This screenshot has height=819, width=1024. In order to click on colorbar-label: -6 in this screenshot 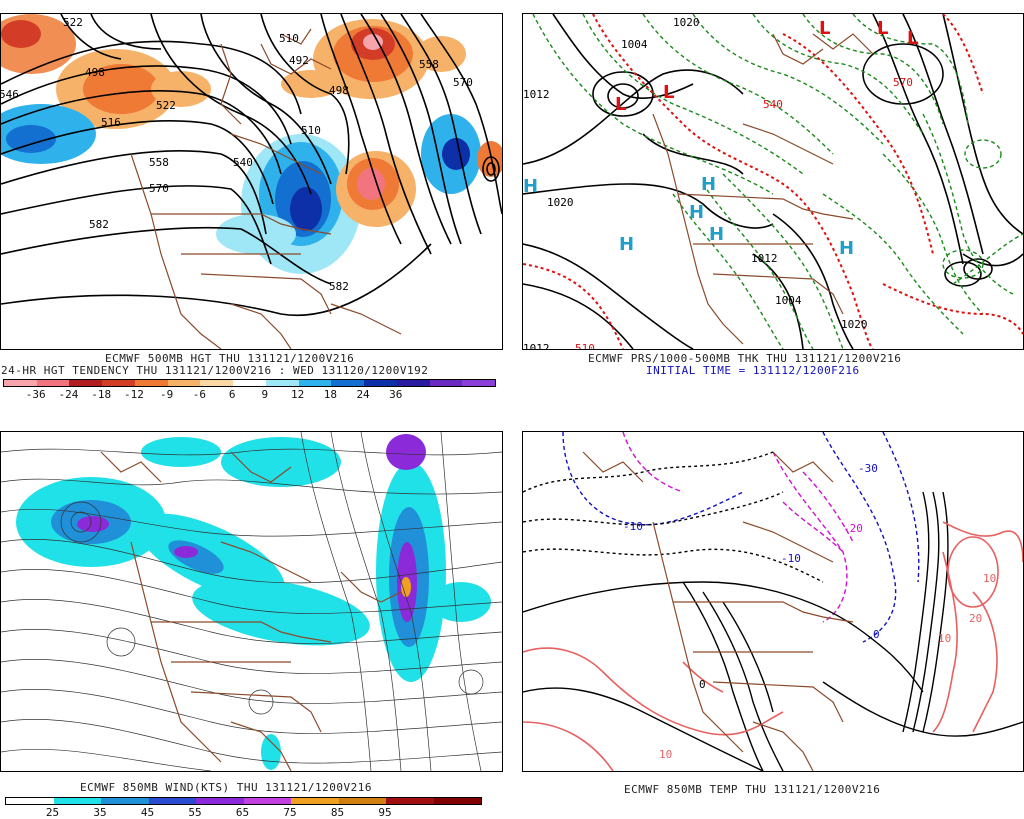, I will do `click(199, 394)`.